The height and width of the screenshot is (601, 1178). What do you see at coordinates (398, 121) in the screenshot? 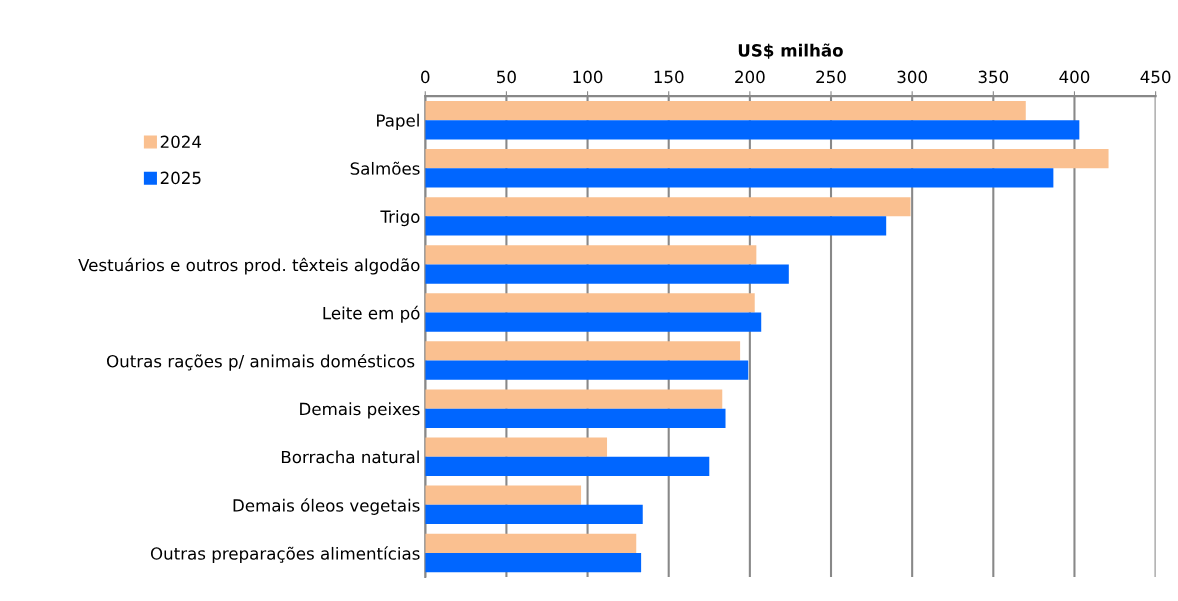
I see `y-tick-label: Papel` at bounding box center [398, 121].